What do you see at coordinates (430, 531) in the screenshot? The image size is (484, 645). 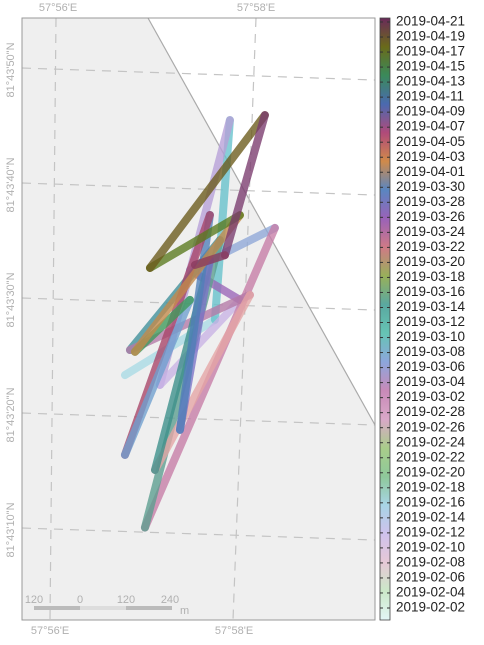 I see `colorbar-label: 2019-02-12` at bounding box center [430, 531].